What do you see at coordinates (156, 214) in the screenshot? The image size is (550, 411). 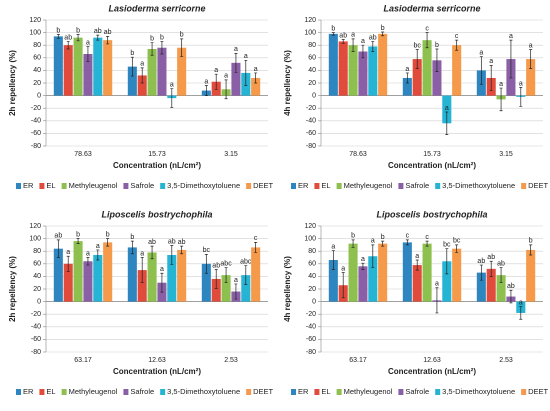 I see `chart-title: Liposcelis bostrychophila` at bounding box center [156, 214].